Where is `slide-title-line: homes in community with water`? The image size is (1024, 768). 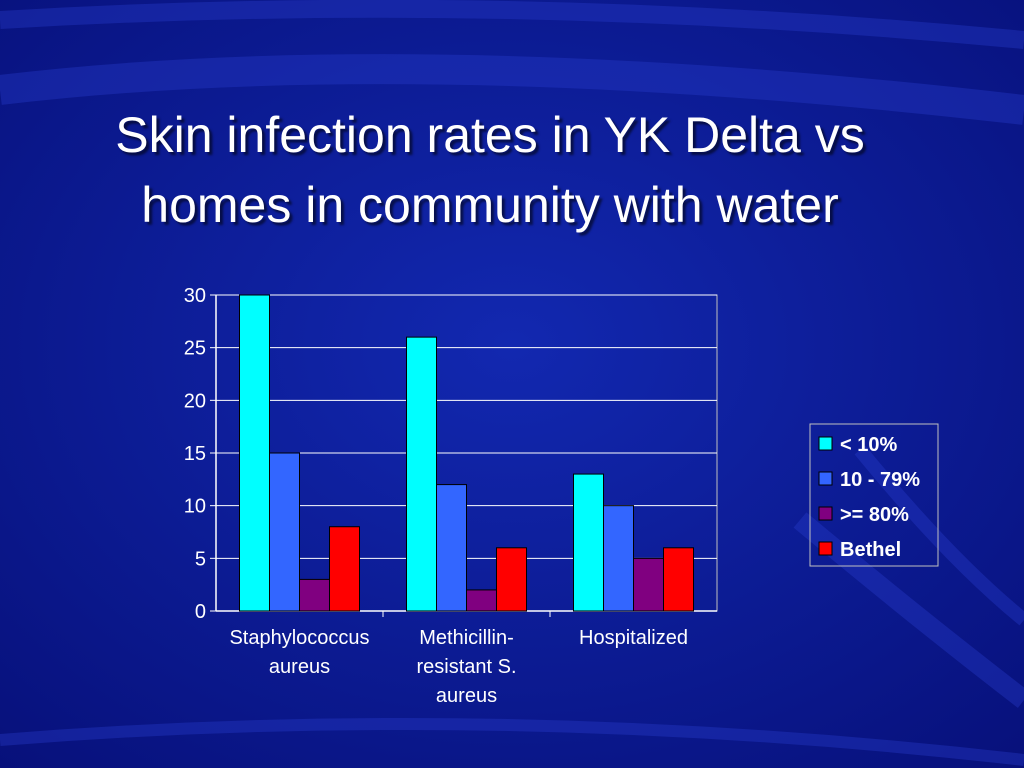 slide-title-line: homes in community with water is located at coordinates (490, 205).